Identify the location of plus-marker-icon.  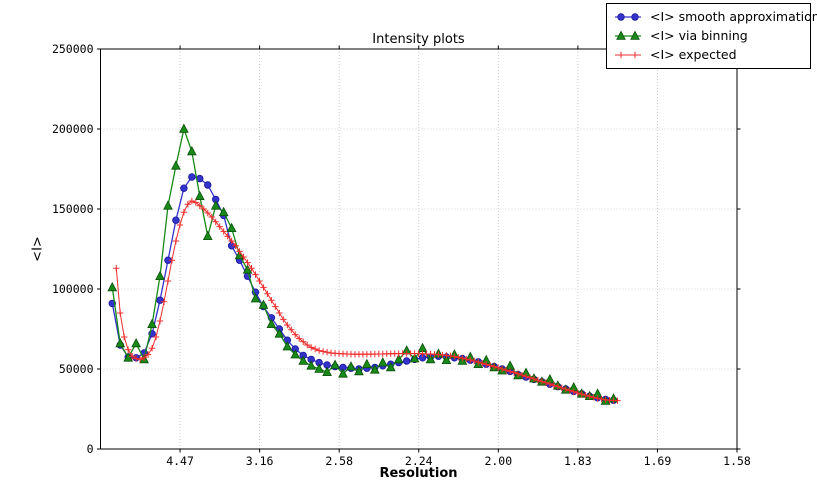
(628, 54).